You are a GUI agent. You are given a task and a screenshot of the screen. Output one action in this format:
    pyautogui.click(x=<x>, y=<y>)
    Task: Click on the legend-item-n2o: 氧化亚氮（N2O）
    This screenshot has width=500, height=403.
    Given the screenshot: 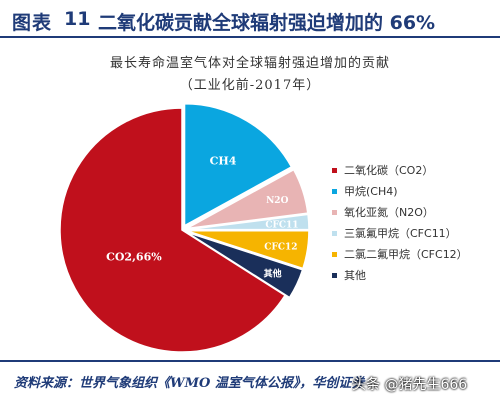 What is the action you would take?
    pyautogui.click(x=400, y=212)
    